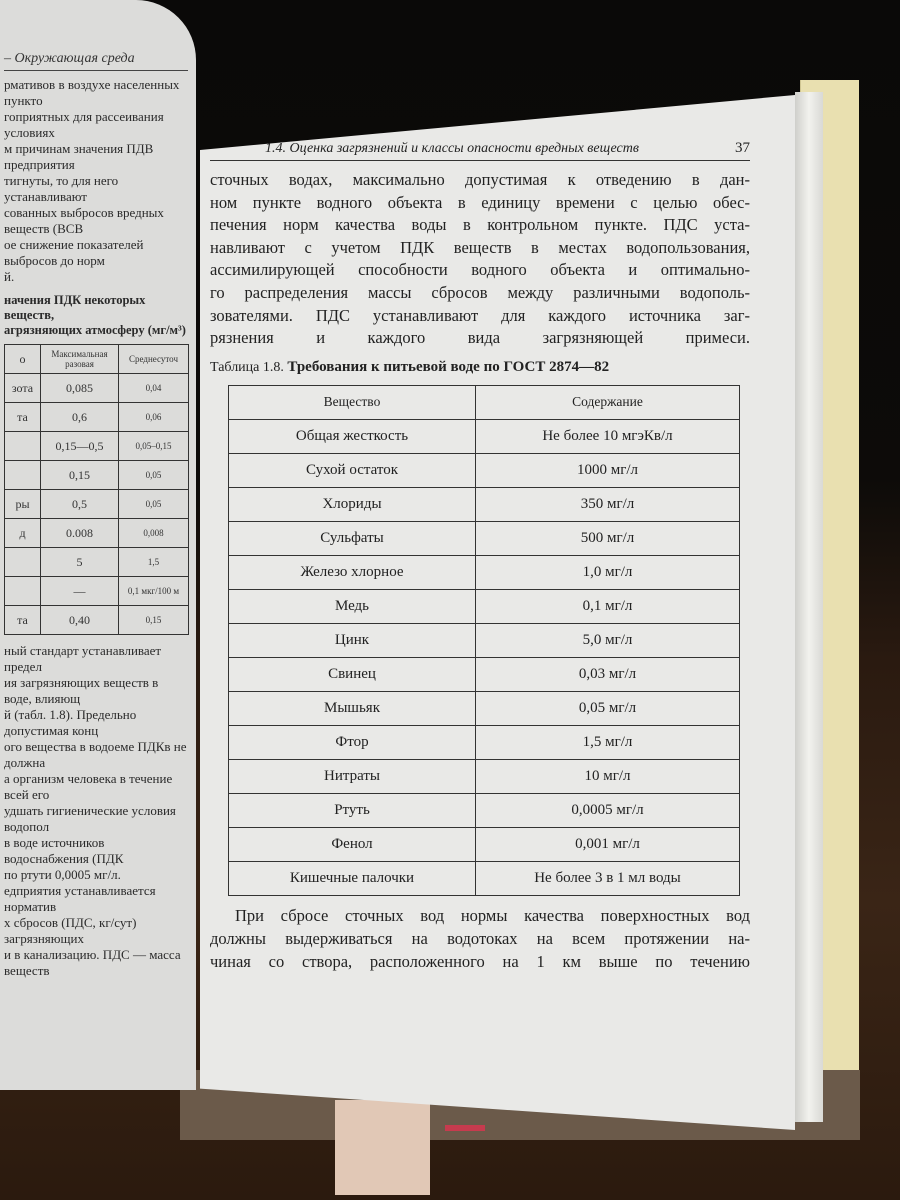 This screenshot has width=900, height=1200. I want to click on text-line: сованных выбросов вредных веществ (ВСВ, so click(84, 220).